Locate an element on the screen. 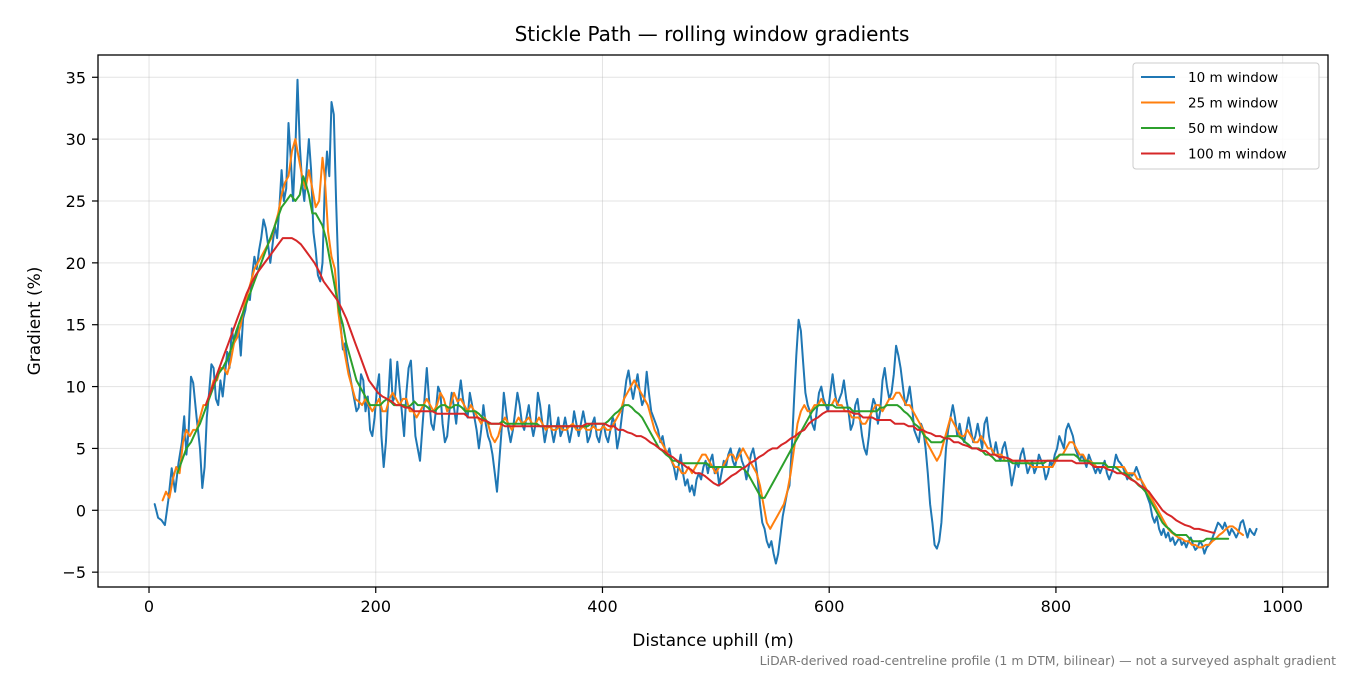 The width and height of the screenshot is (1350, 675). y-tick-label: 0 is located at coordinates (81, 510).